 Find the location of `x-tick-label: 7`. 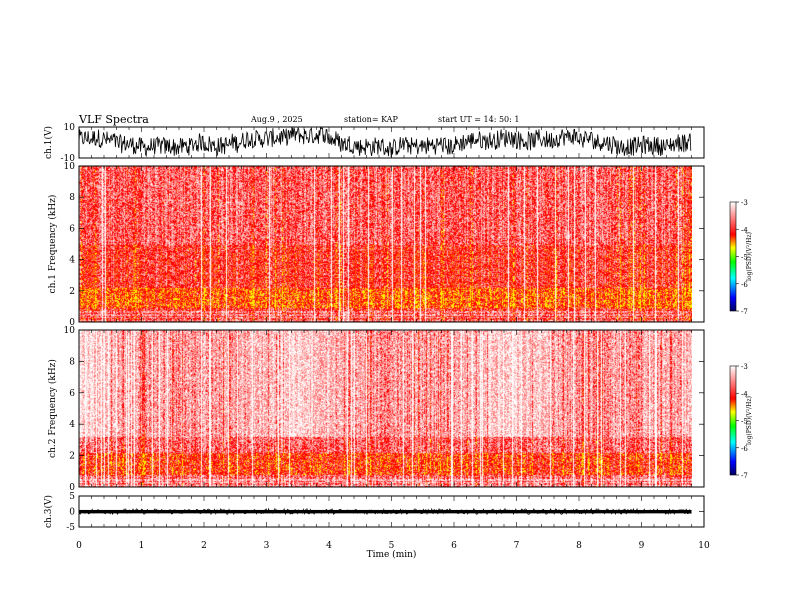

x-tick-label: 7 is located at coordinates (517, 546).